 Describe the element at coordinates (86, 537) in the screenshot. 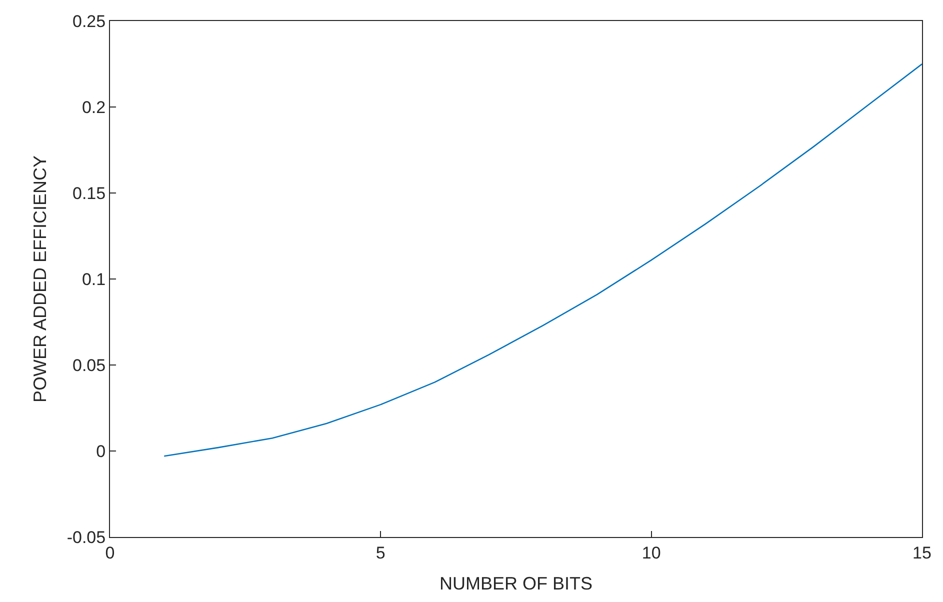

I see `y-tick-label: -0.05` at that location.